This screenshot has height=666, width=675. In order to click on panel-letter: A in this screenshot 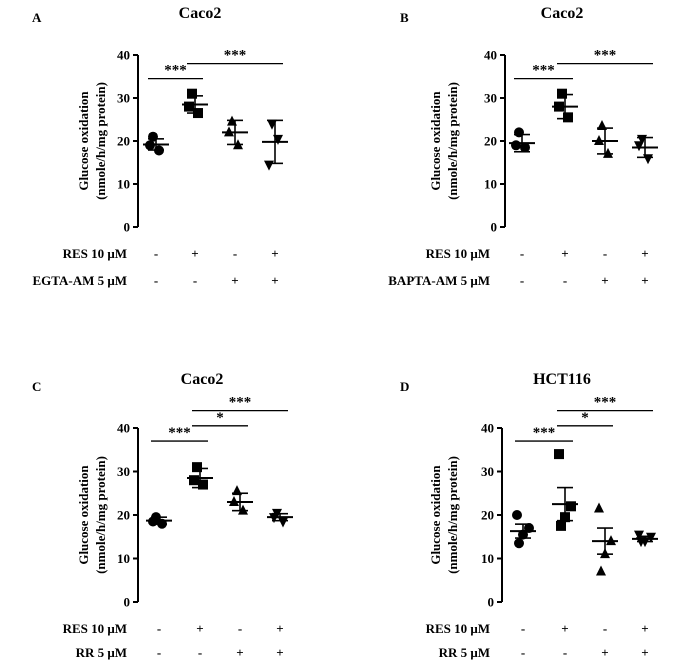, I will do `click(37, 17)`.